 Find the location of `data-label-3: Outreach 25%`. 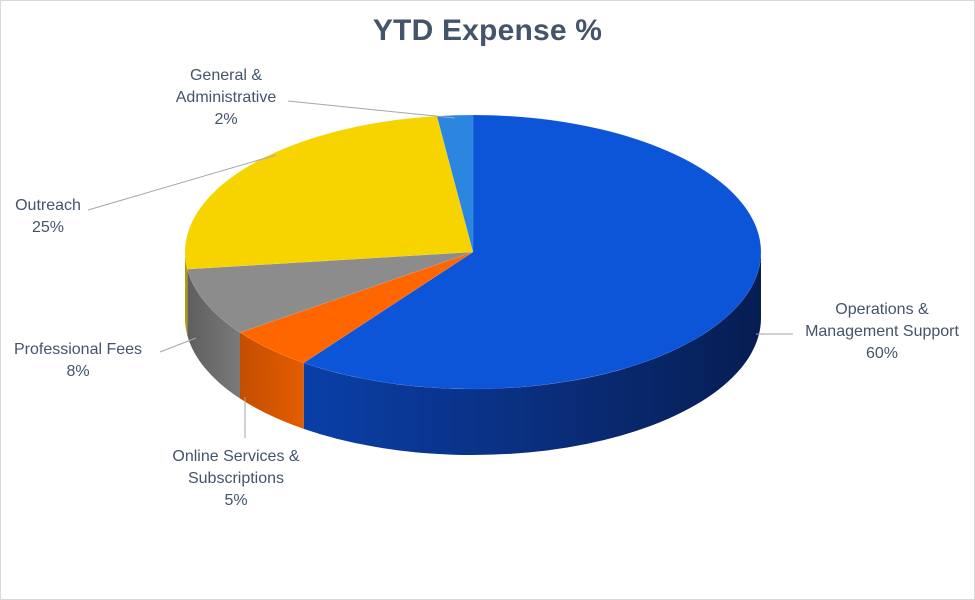

data-label-3: Outreach 25% is located at coordinates (48, 216).